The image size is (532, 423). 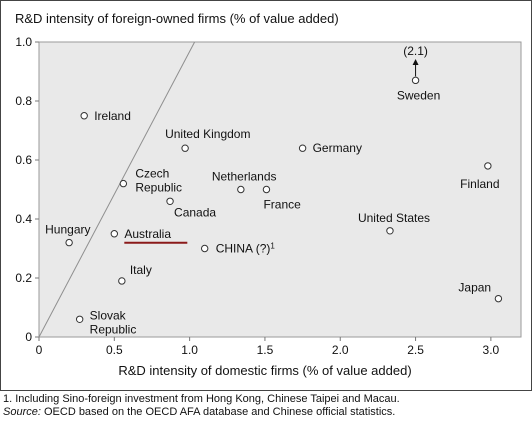 What do you see at coordinates (114, 350) in the screenshot?
I see `x-tick-label: 0.5` at bounding box center [114, 350].